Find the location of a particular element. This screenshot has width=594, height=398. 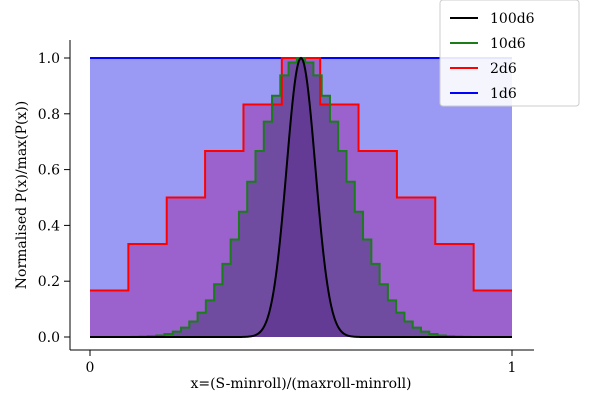

y-tick-label: 0.0 is located at coordinates (49, 338).